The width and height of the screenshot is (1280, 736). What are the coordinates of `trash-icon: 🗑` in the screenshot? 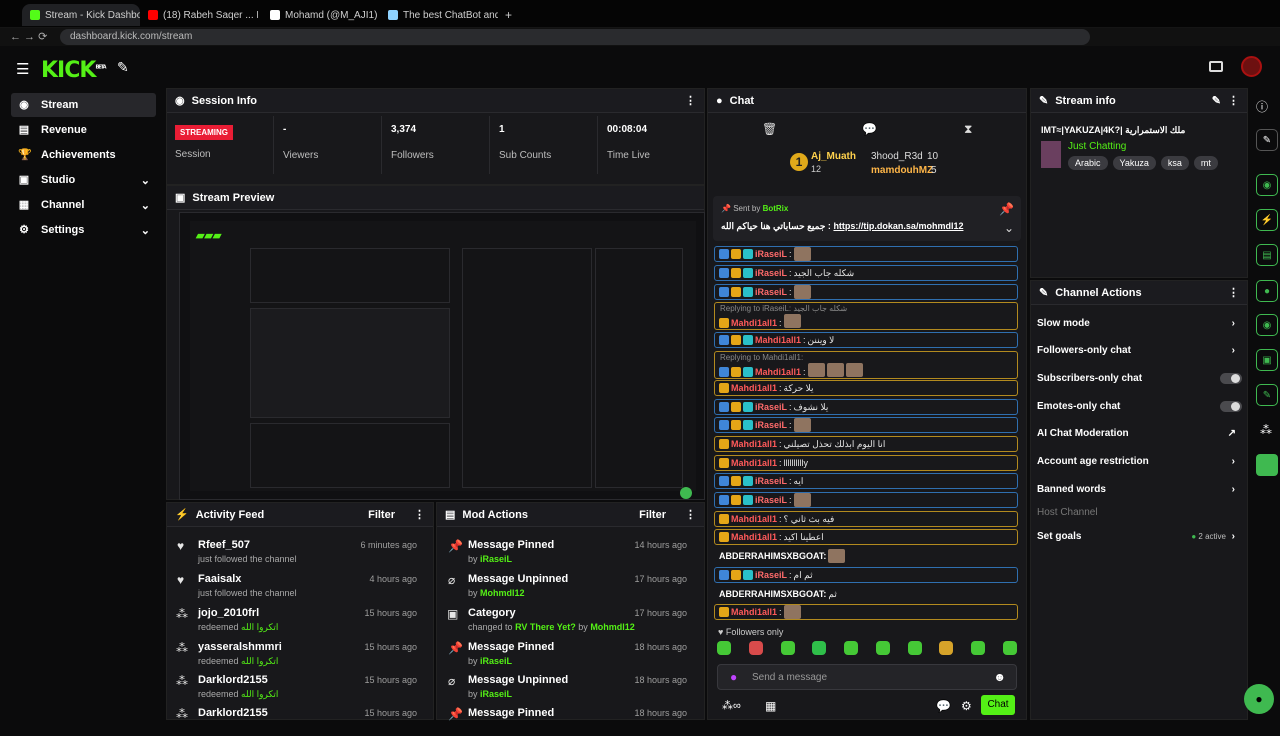 It's located at (770, 129).